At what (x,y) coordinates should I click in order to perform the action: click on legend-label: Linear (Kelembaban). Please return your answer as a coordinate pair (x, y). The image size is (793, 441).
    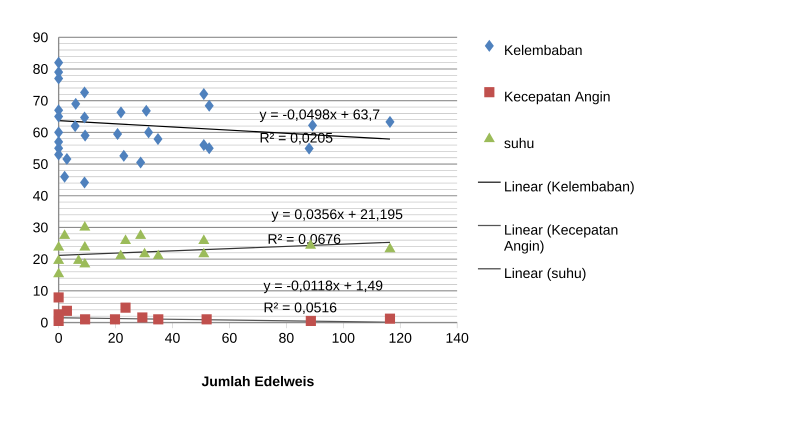
    Looking at the image, I should click on (569, 187).